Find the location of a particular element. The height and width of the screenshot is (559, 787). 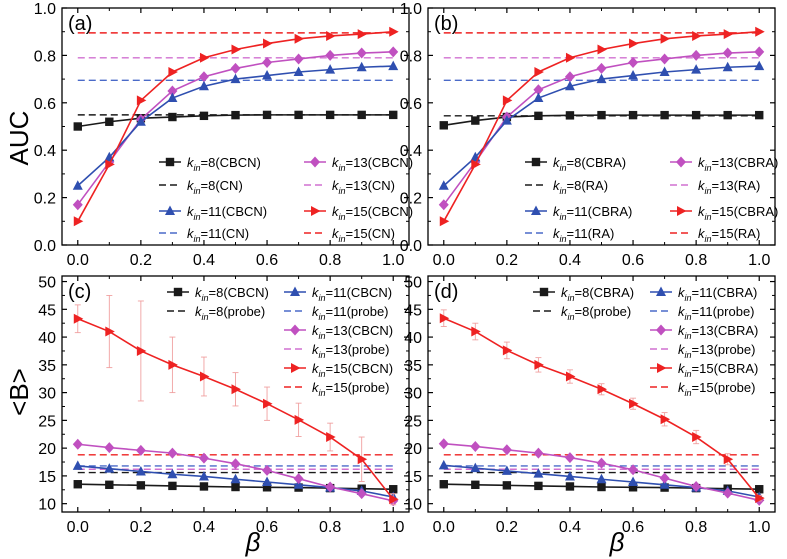

x-tick-label: 0.4 is located at coordinates (204, 527).